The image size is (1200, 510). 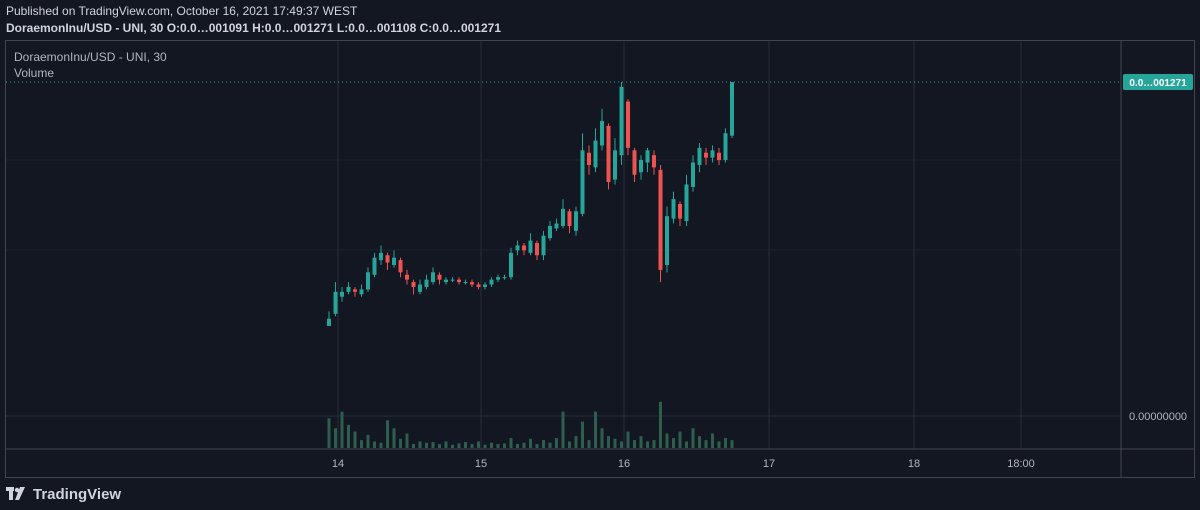 I want to click on time-tick-label: 16, so click(x=624, y=464).